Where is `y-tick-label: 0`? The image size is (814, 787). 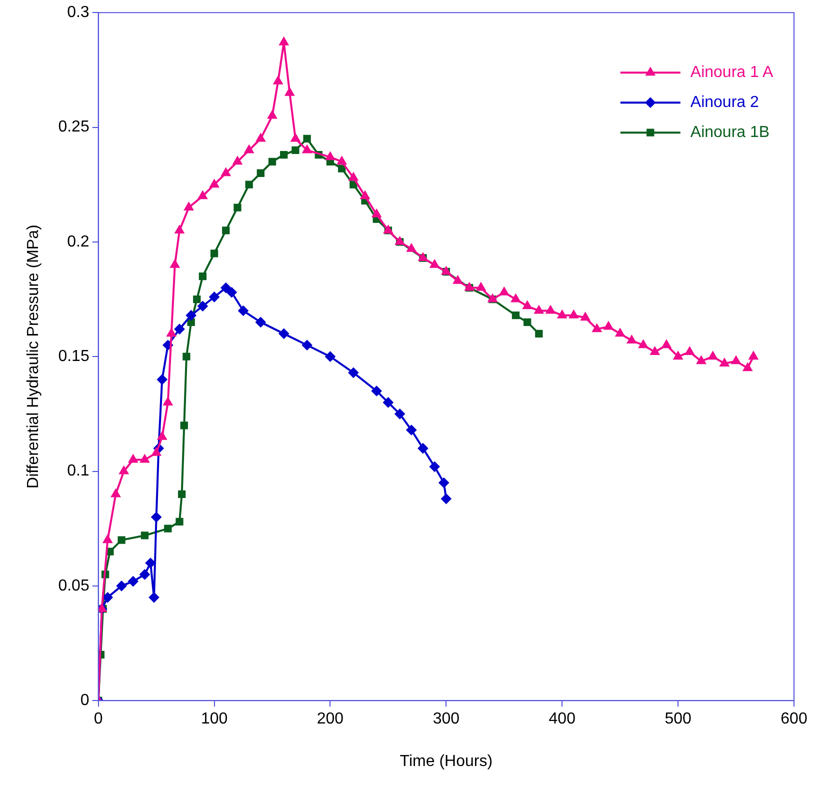
y-tick-label: 0 is located at coordinates (85, 701).